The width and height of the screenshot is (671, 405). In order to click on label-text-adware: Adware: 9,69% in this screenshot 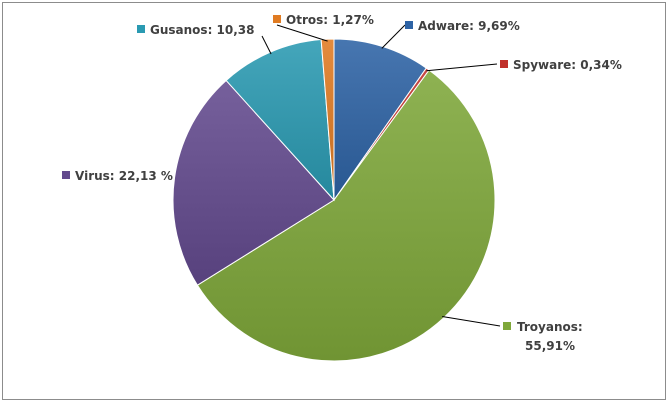, I will do `click(469, 26)`.